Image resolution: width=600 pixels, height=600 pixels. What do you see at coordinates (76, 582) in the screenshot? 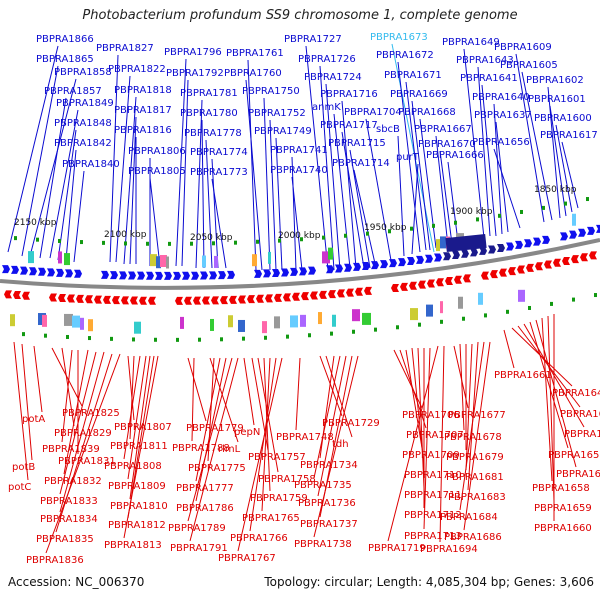
I see `accession-label: Accession: NC_006370` at bounding box center [76, 582].